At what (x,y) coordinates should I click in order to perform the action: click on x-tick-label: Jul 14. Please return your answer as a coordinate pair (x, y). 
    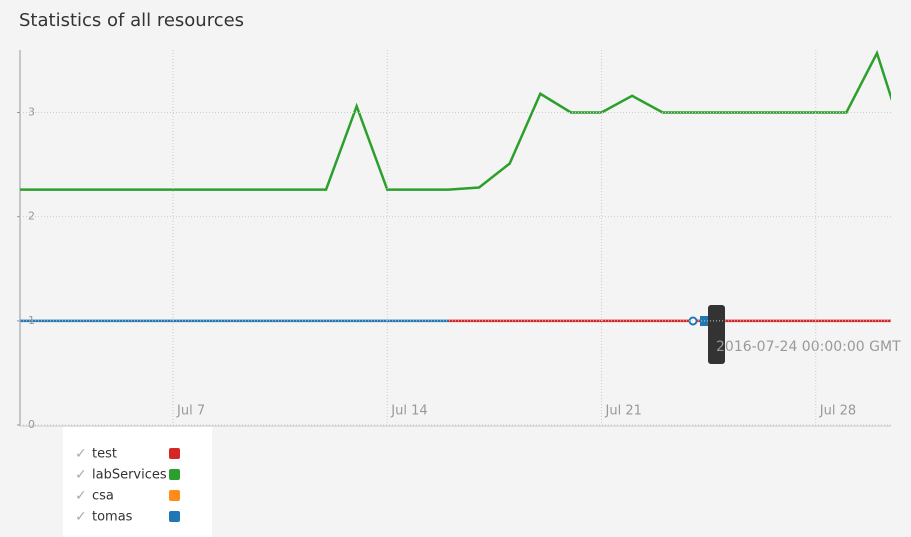
    Looking at the image, I should click on (408, 411).